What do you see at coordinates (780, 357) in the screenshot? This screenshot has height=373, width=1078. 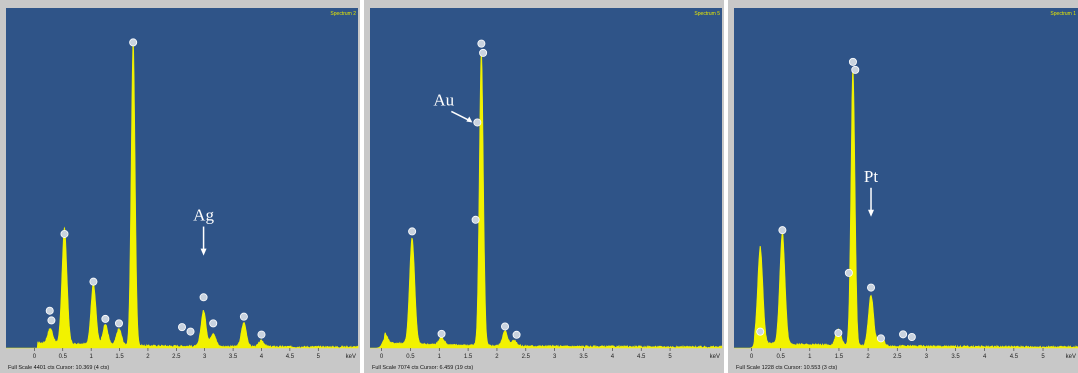 I see `x-tick-label-3-2: 0.5` at bounding box center [780, 357].